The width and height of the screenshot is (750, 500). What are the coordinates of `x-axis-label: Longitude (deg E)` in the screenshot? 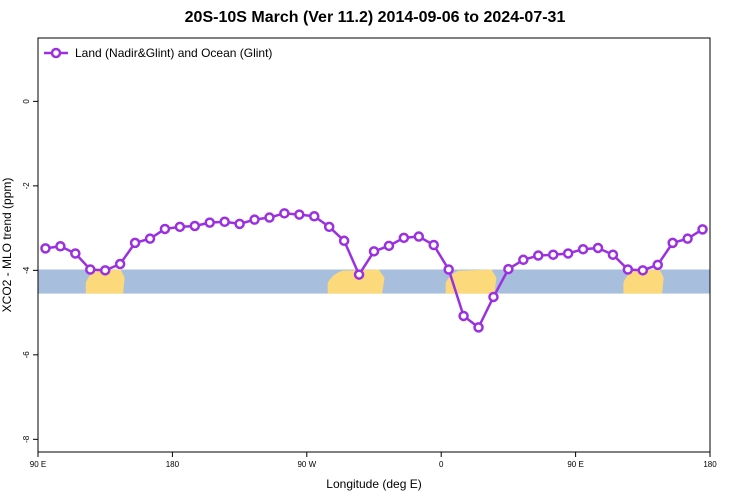 It's located at (373, 484).